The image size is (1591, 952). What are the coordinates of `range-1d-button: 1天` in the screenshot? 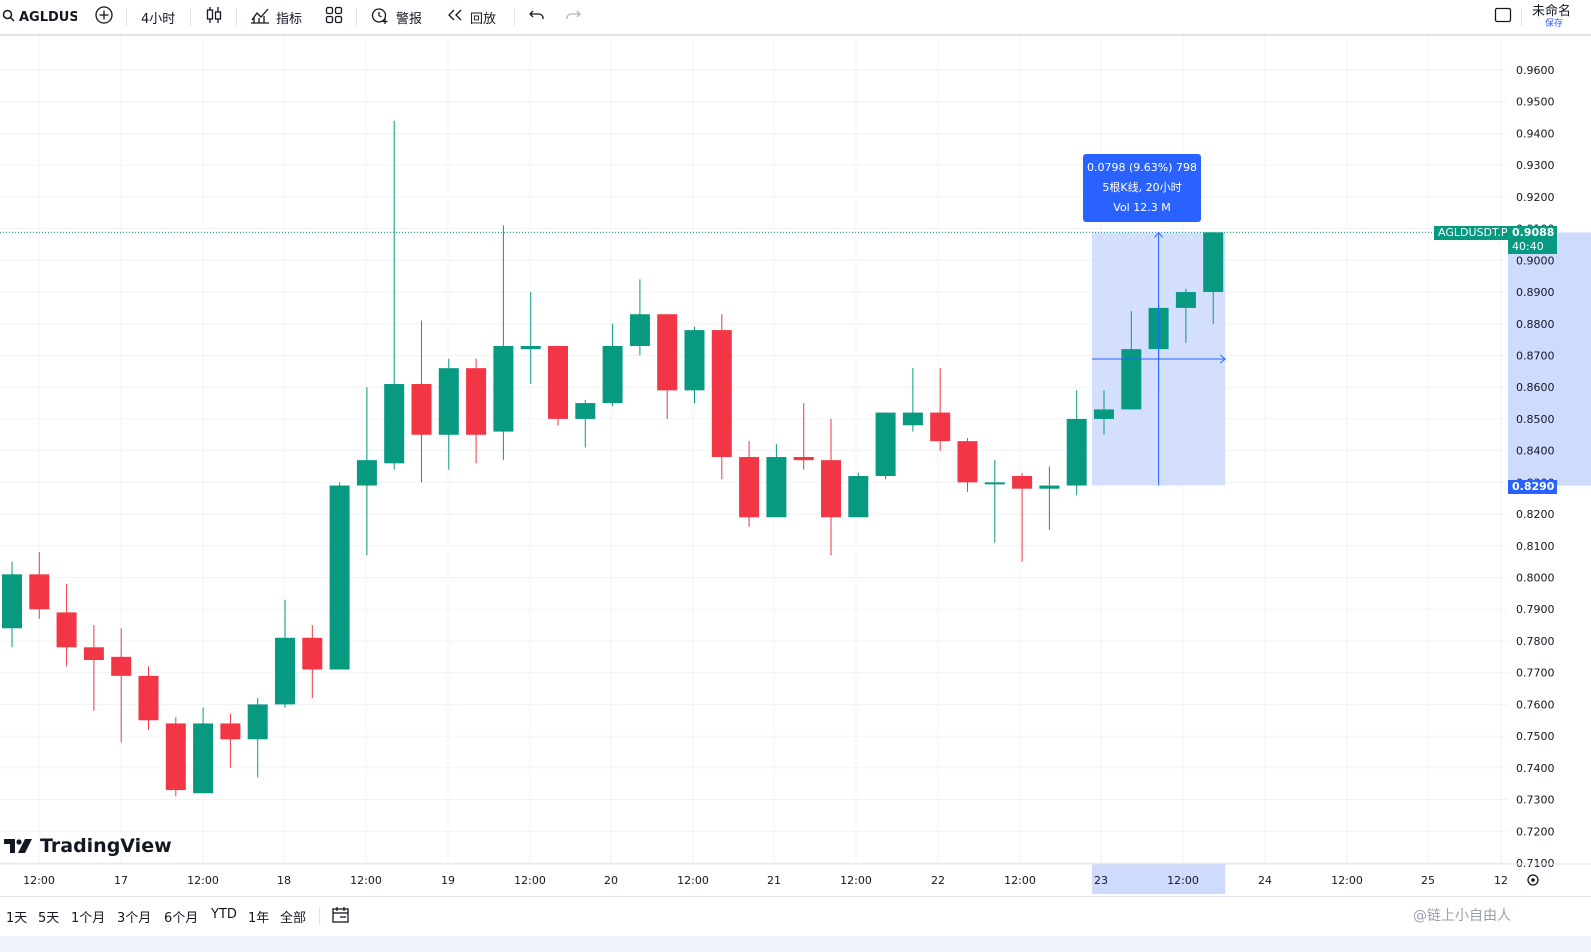 It's located at (17, 918).